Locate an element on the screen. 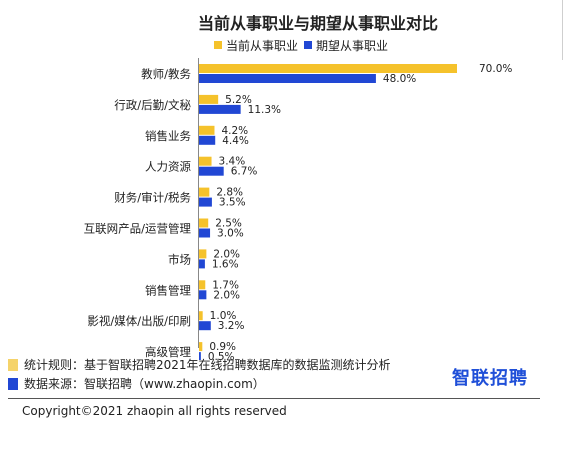  value-label-current: 3.4% is located at coordinates (232, 162).